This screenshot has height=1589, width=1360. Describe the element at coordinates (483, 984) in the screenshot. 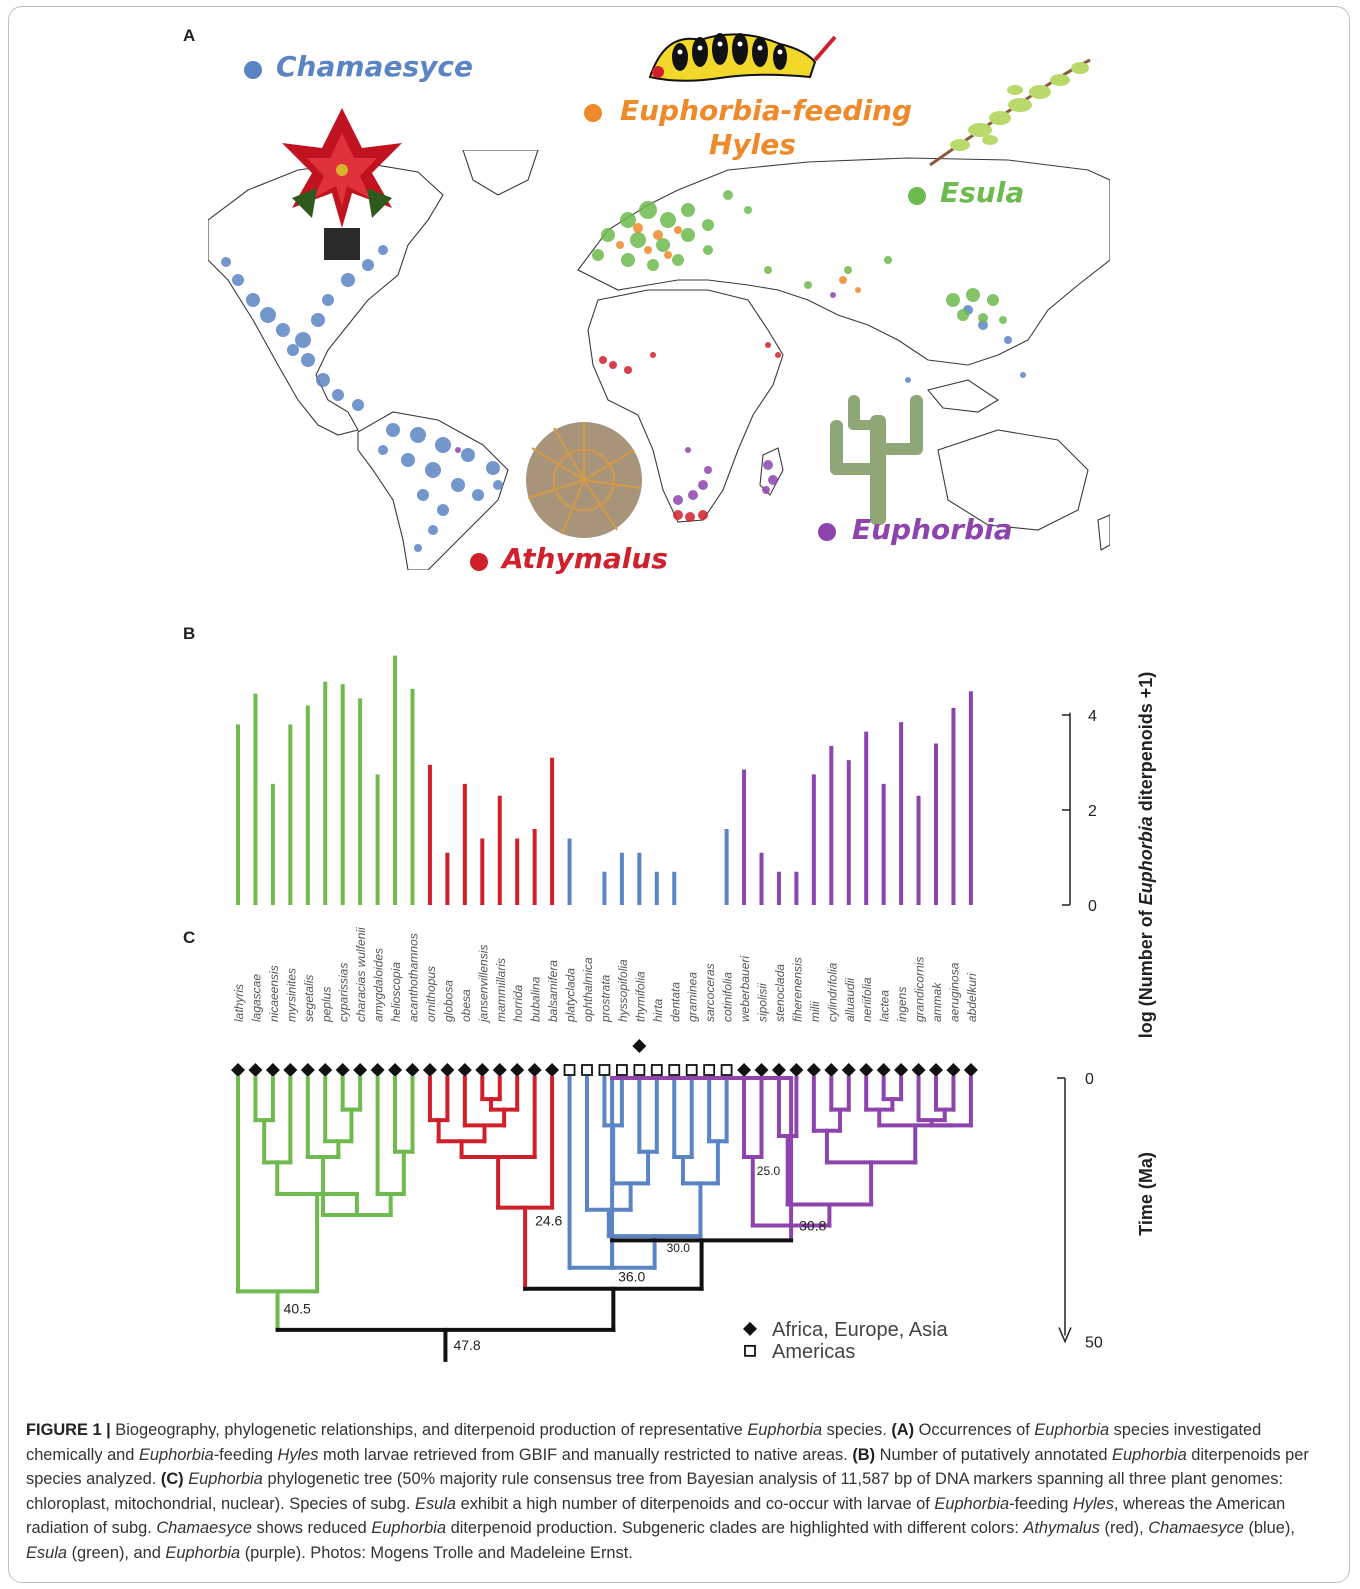

I see `species-label: jansenvillensis` at that location.